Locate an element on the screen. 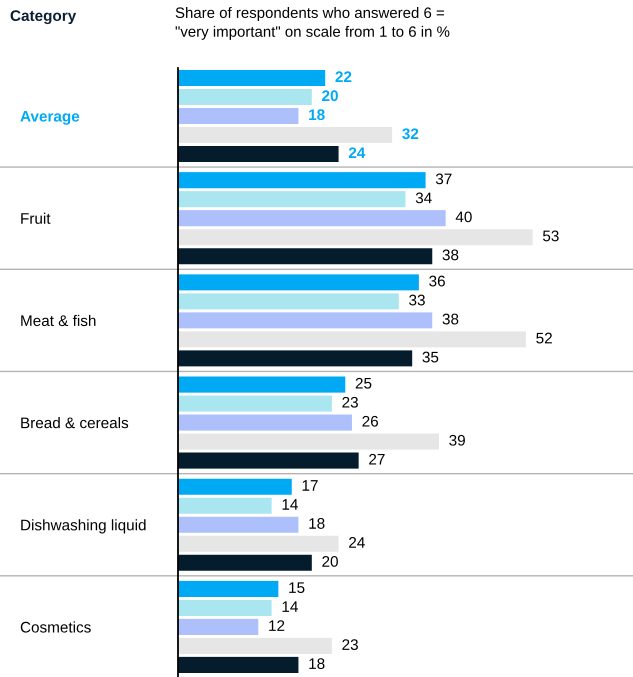 This screenshot has height=677, width=633. data-label: 35 is located at coordinates (430, 357).